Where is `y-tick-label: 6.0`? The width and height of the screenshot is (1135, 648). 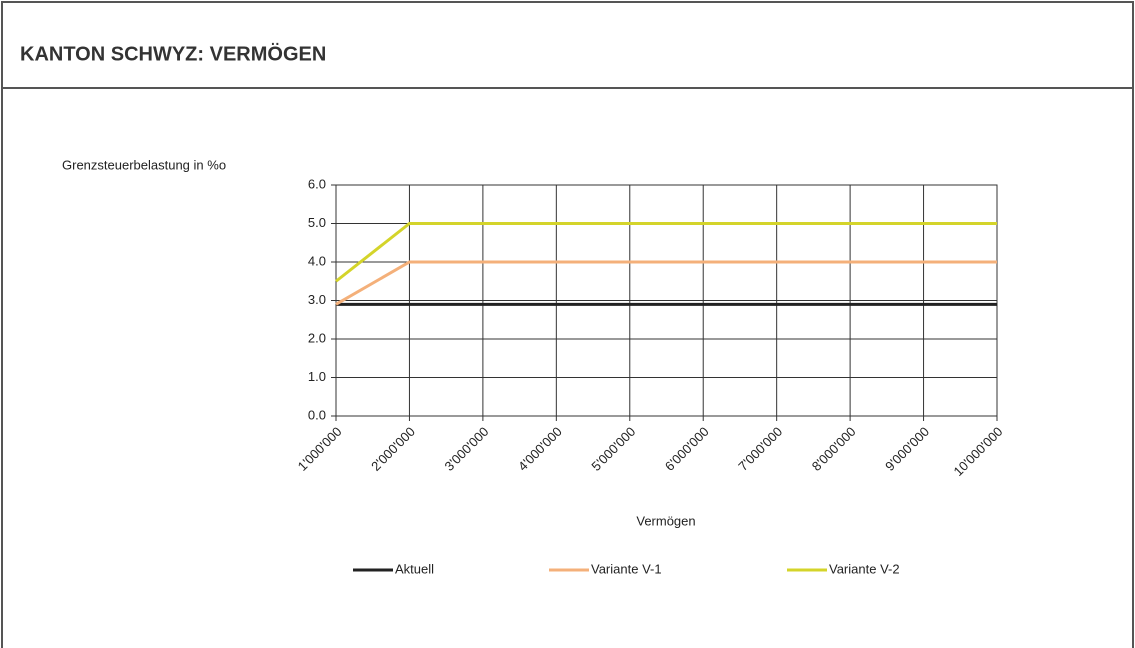 y-tick-label: 6.0 is located at coordinates (317, 183).